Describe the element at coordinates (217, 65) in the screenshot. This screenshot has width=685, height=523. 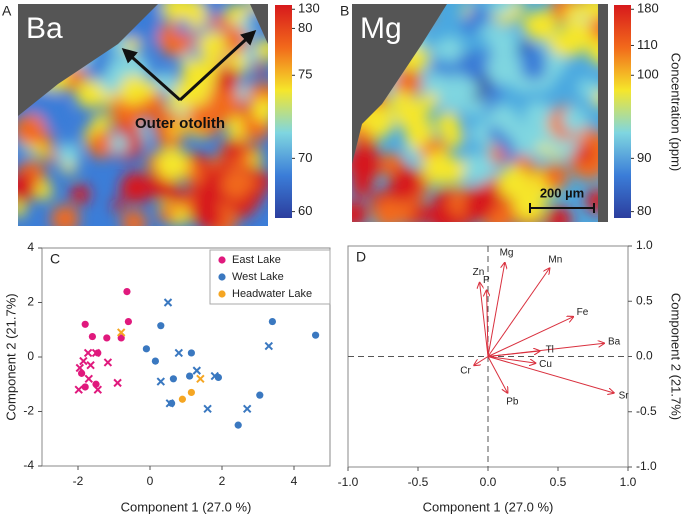
I see `arrow` at that location.